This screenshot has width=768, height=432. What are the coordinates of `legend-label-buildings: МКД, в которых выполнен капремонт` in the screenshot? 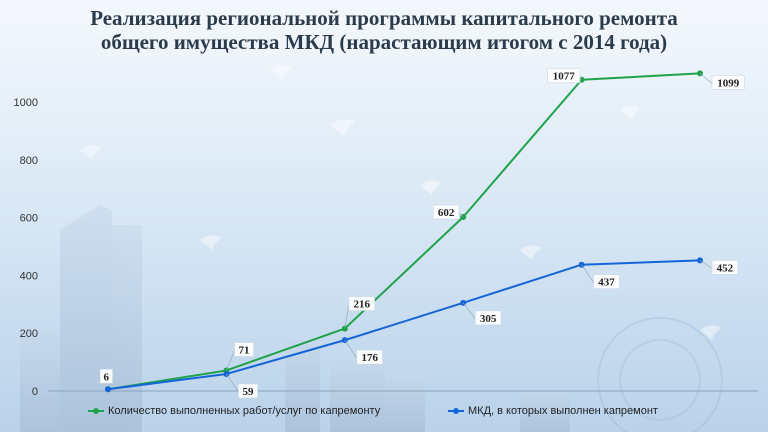 It's located at (563, 411).